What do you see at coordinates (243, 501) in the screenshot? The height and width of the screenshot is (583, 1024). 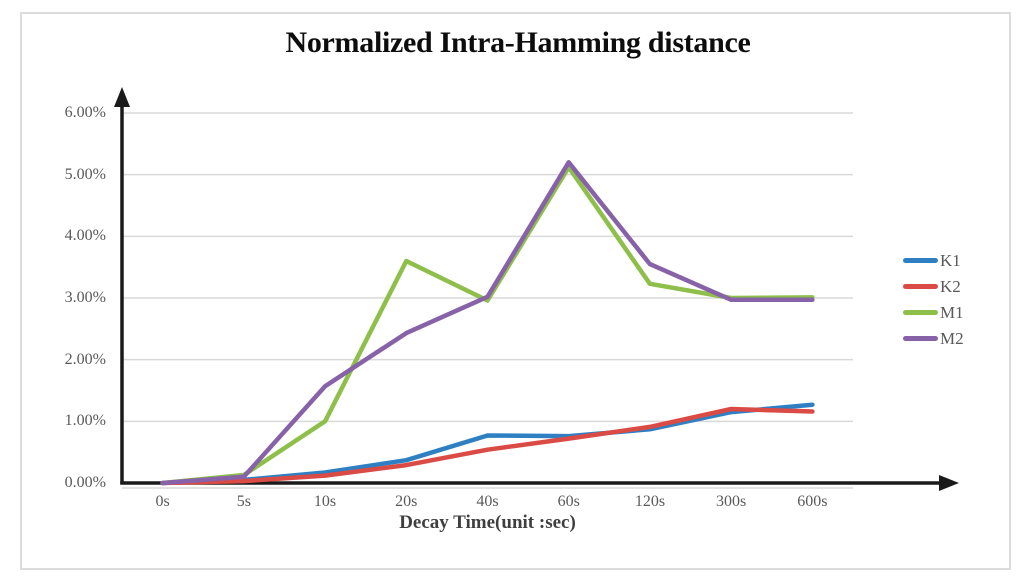 I see `x-axis-tick-label: 5s` at bounding box center [243, 501].